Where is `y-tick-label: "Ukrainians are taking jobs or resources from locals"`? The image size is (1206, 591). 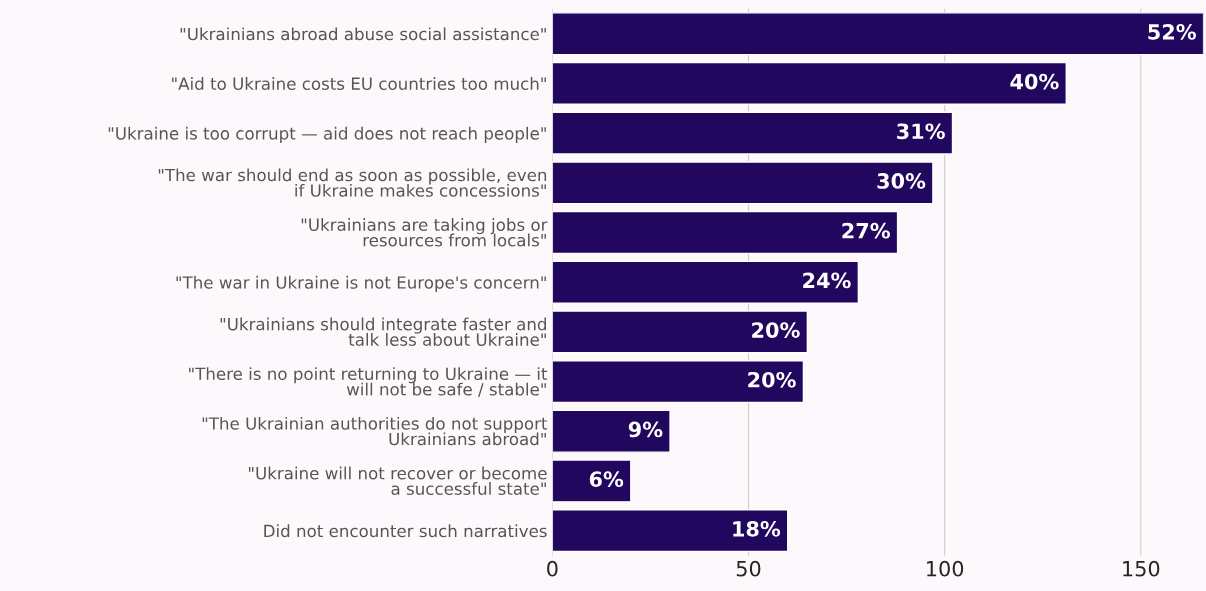 y-tick-label: "Ukrainians are taking jobs or resources from locals" is located at coordinates (424, 232).